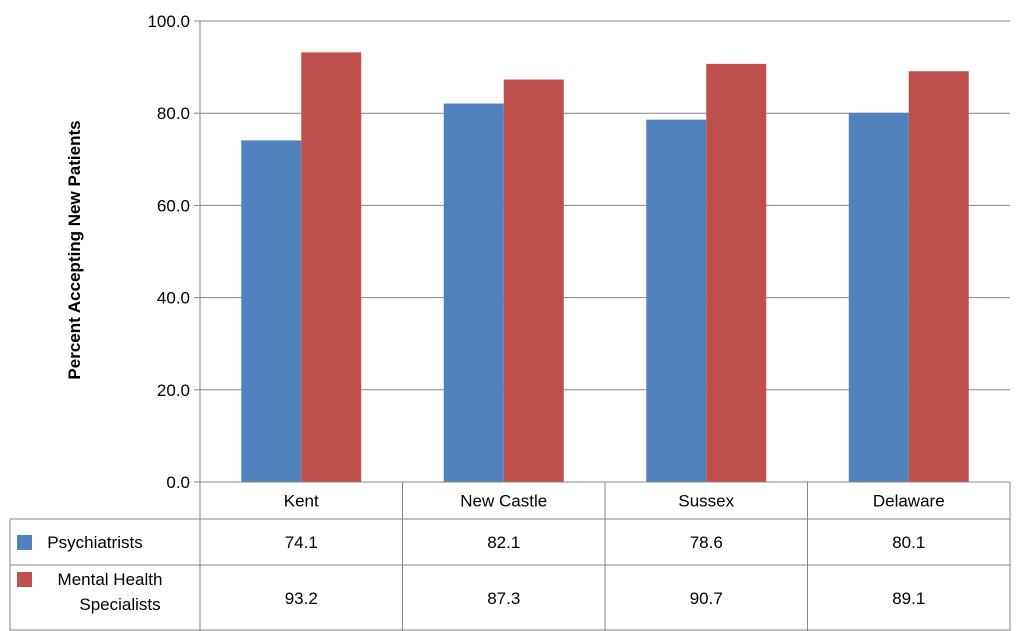  Describe the element at coordinates (173, 390) in the screenshot. I see `y-tick-label: 20.0` at that location.